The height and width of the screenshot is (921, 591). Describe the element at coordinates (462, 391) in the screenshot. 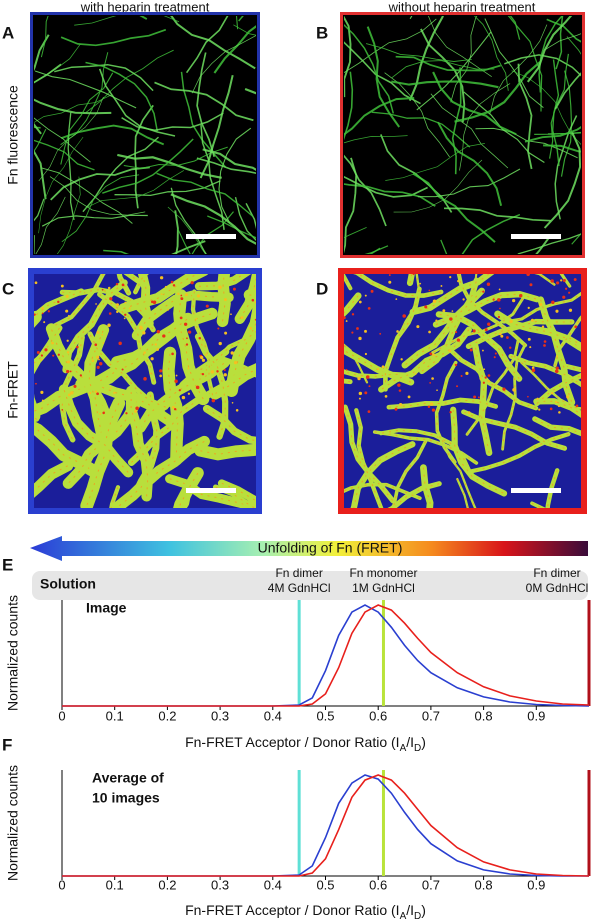

I see `micrograph` at that location.